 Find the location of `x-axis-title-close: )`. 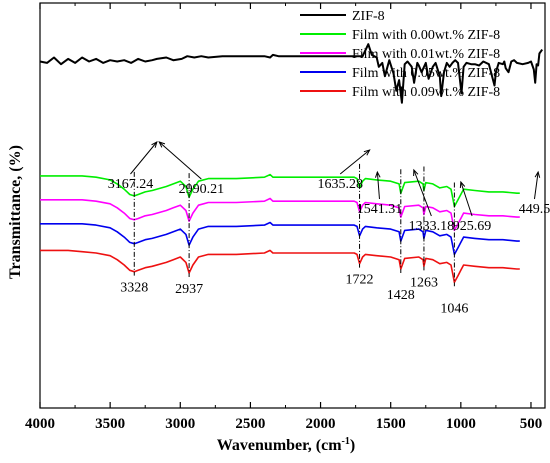

x-axis-title-close: ) is located at coordinates (352, 445).